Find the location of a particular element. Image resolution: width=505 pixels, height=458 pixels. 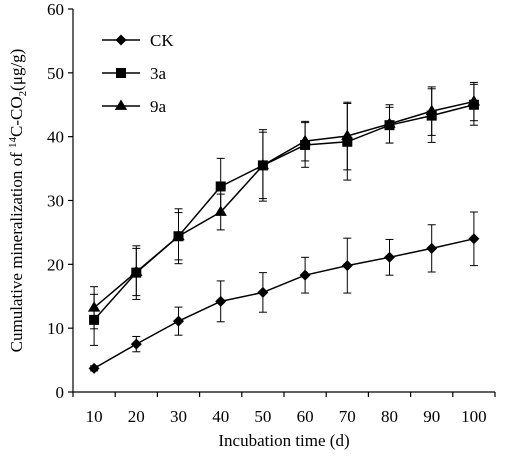

x-tick-label: 30 is located at coordinates (178, 416).